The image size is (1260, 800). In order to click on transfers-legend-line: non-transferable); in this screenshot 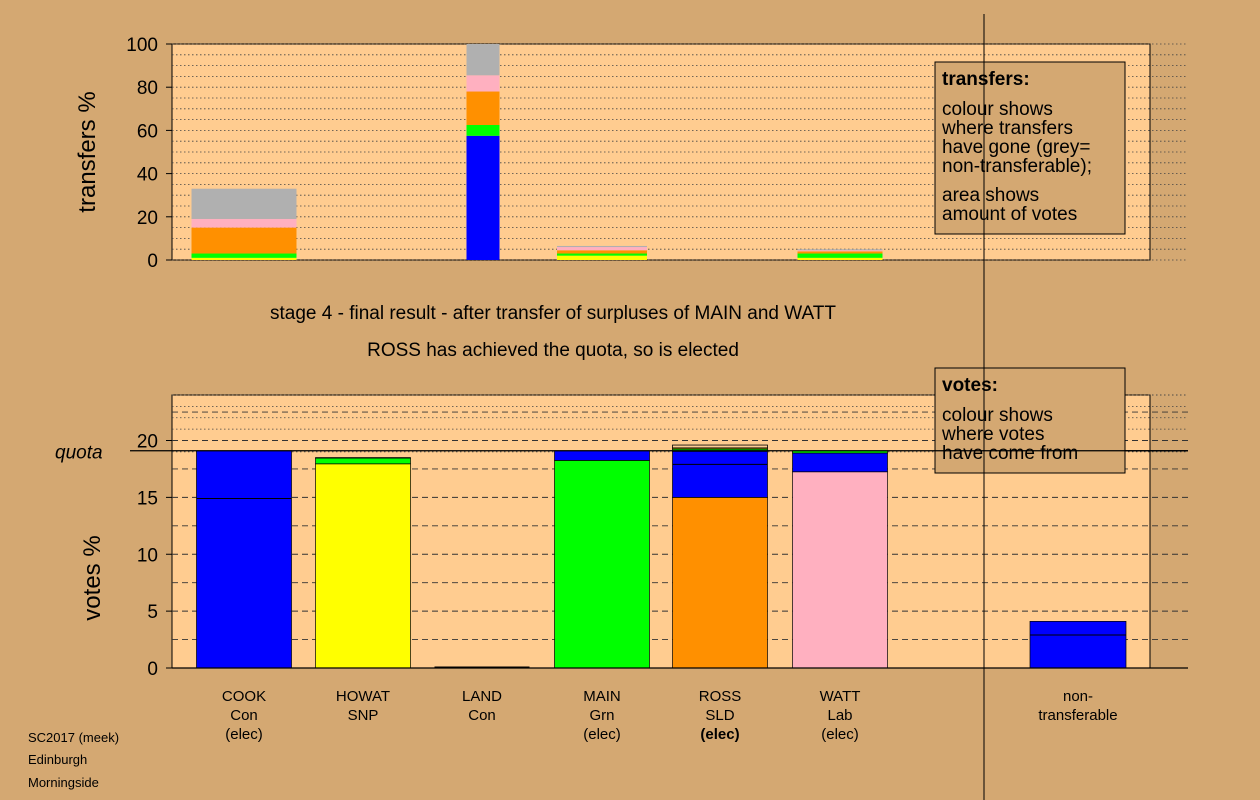, I will do `click(1017, 166)`.